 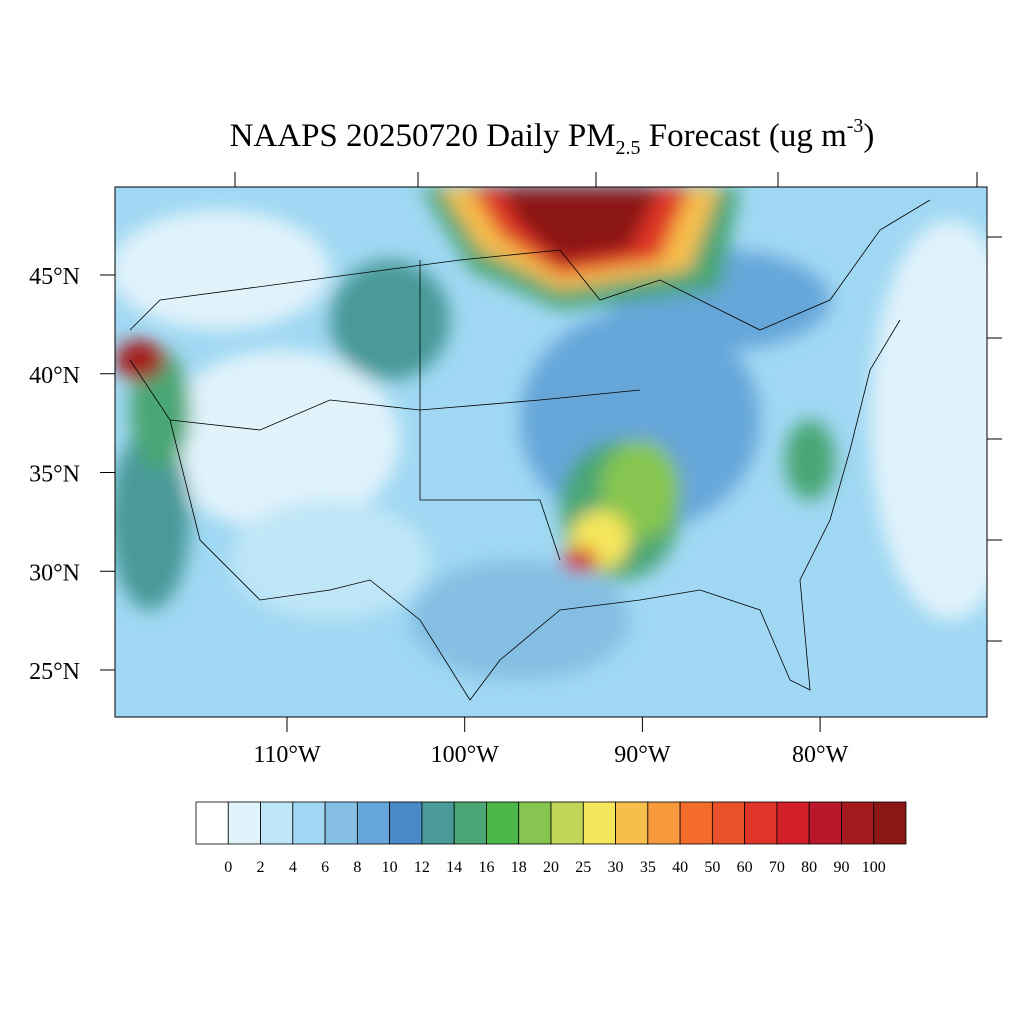 I want to click on colorbar-label: 50, so click(x=712, y=867).